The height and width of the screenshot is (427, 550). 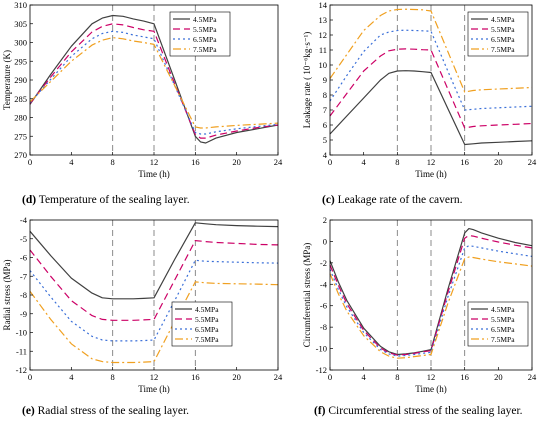 I want to click on temperature-xtick-label-4: 16, so click(x=195, y=162).